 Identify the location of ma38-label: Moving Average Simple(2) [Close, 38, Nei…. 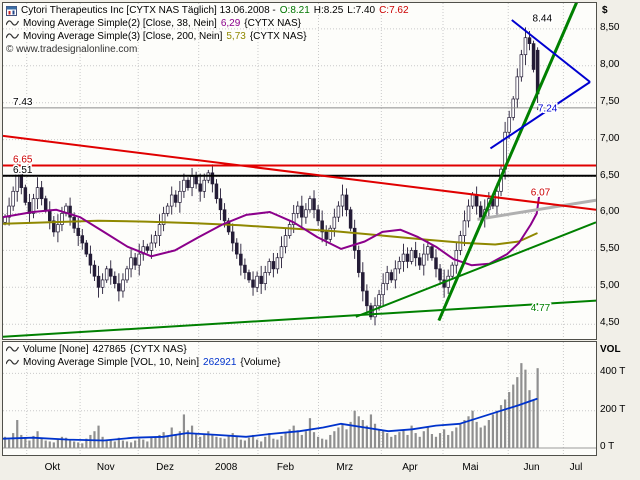
(120, 23).